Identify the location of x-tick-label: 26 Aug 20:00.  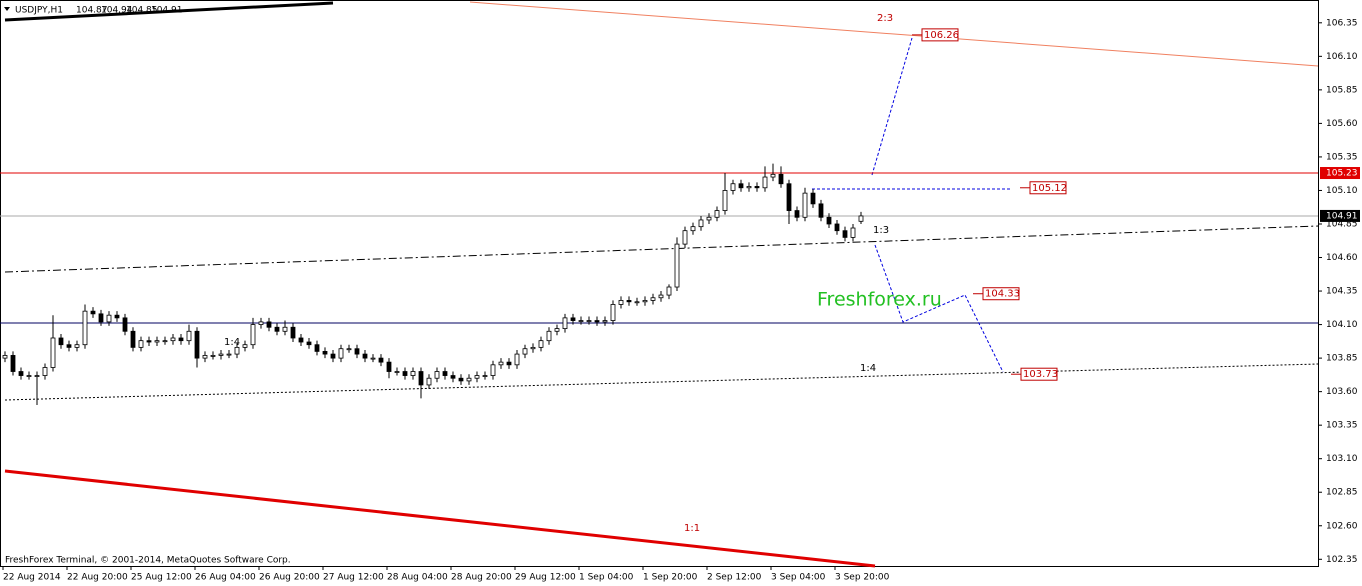
(289, 578).